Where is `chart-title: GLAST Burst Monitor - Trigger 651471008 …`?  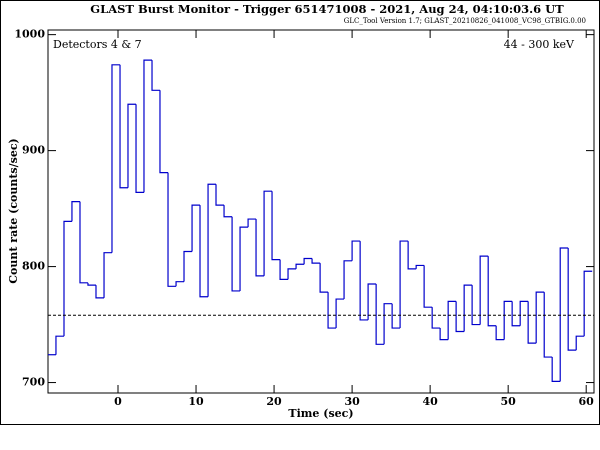 chart-title: GLAST Burst Monitor - Trigger 651471008 … is located at coordinates (327, 9).